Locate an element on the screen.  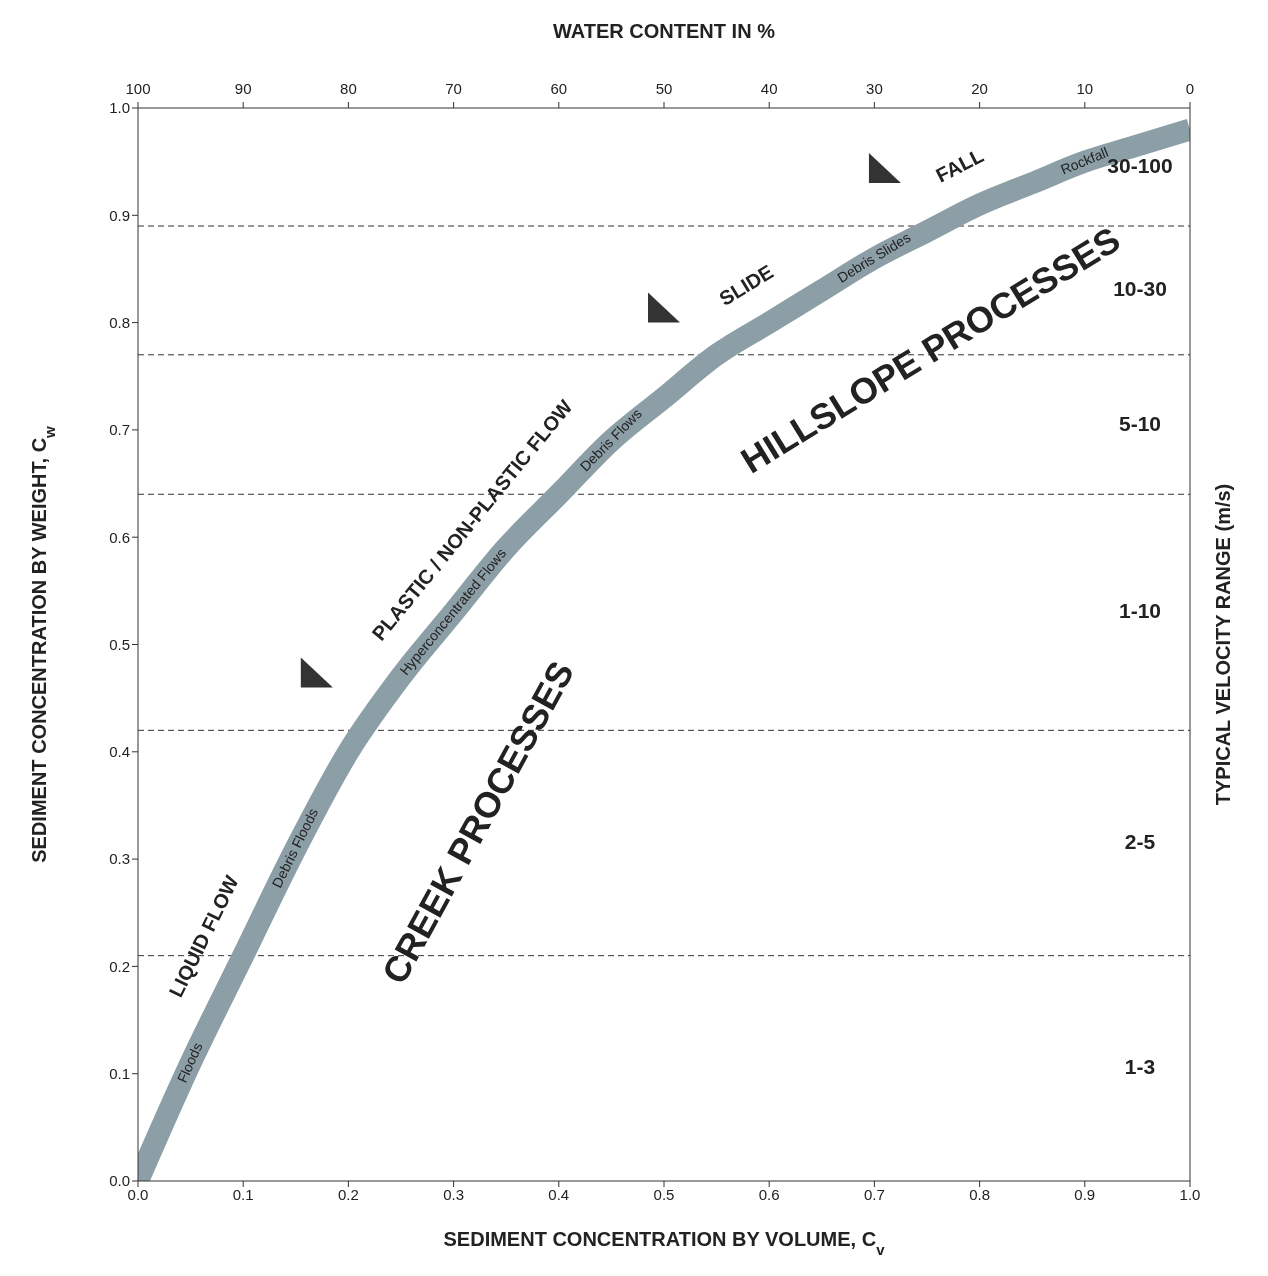
annotation: FALL is located at coordinates (960, 165).